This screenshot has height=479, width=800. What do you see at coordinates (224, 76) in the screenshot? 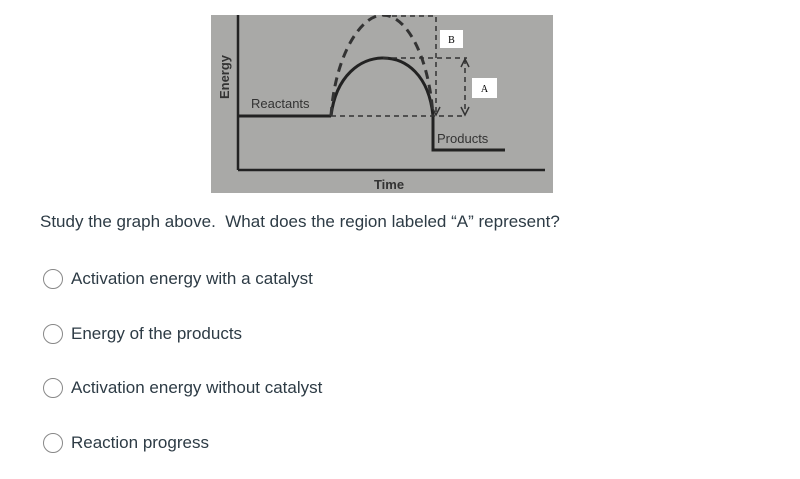
I see `y-axis-label: Energy` at bounding box center [224, 76].